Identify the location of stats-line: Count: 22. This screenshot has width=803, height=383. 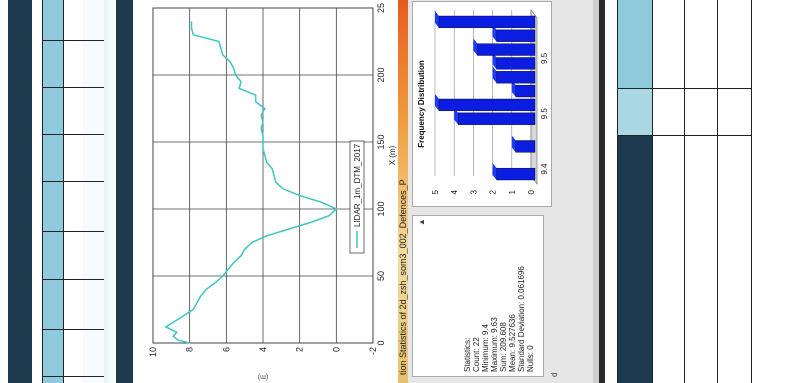
(476, 354).